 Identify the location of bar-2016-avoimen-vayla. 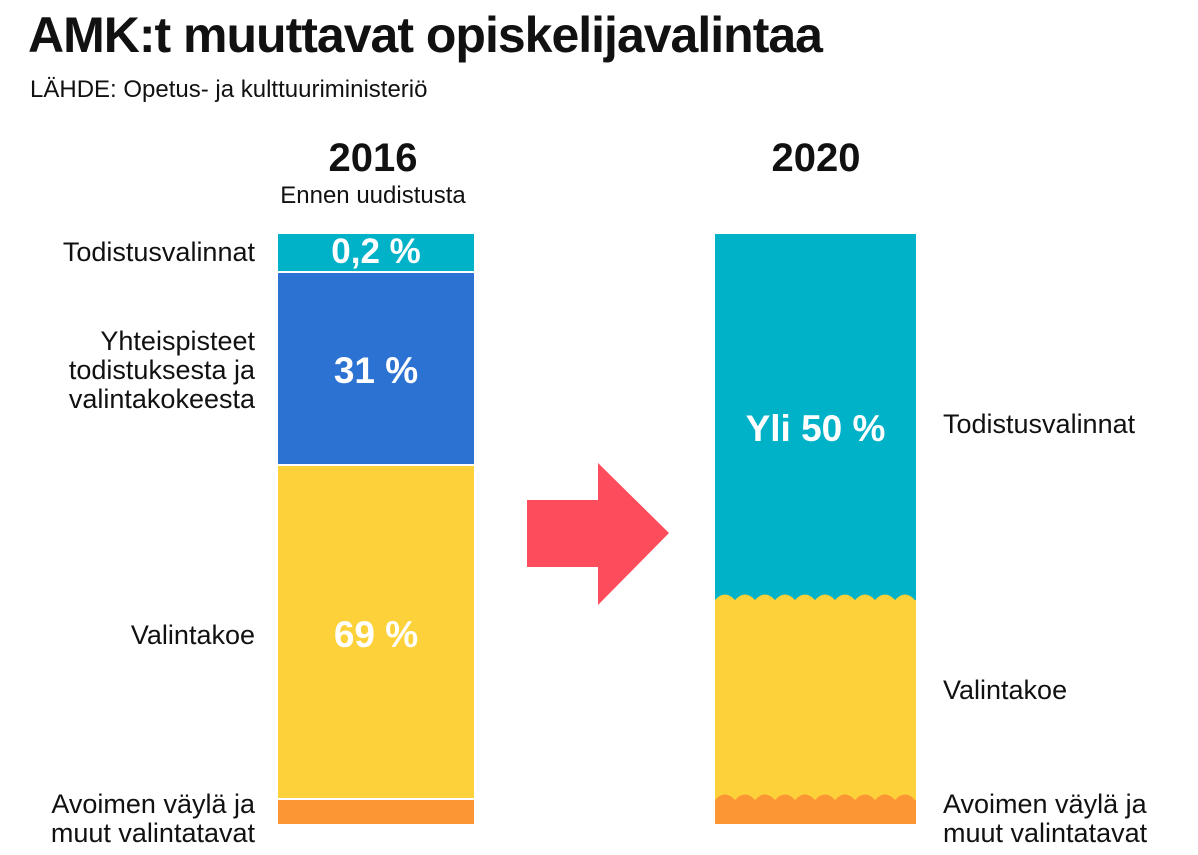
(376, 811).